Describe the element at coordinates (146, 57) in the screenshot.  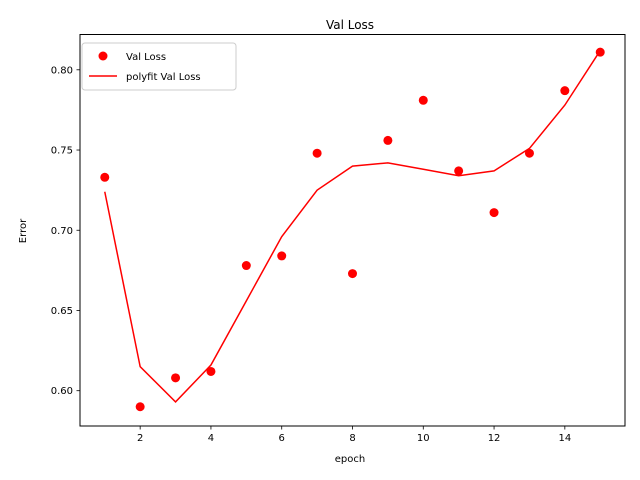
I see `legend-label-scatter: Val Loss` at that location.